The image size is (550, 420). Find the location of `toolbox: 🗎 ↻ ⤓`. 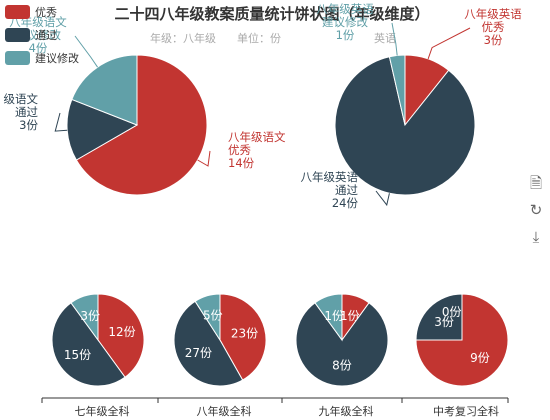

toolbox: 🗎 ↻ ⤓ is located at coordinates (536, 210).